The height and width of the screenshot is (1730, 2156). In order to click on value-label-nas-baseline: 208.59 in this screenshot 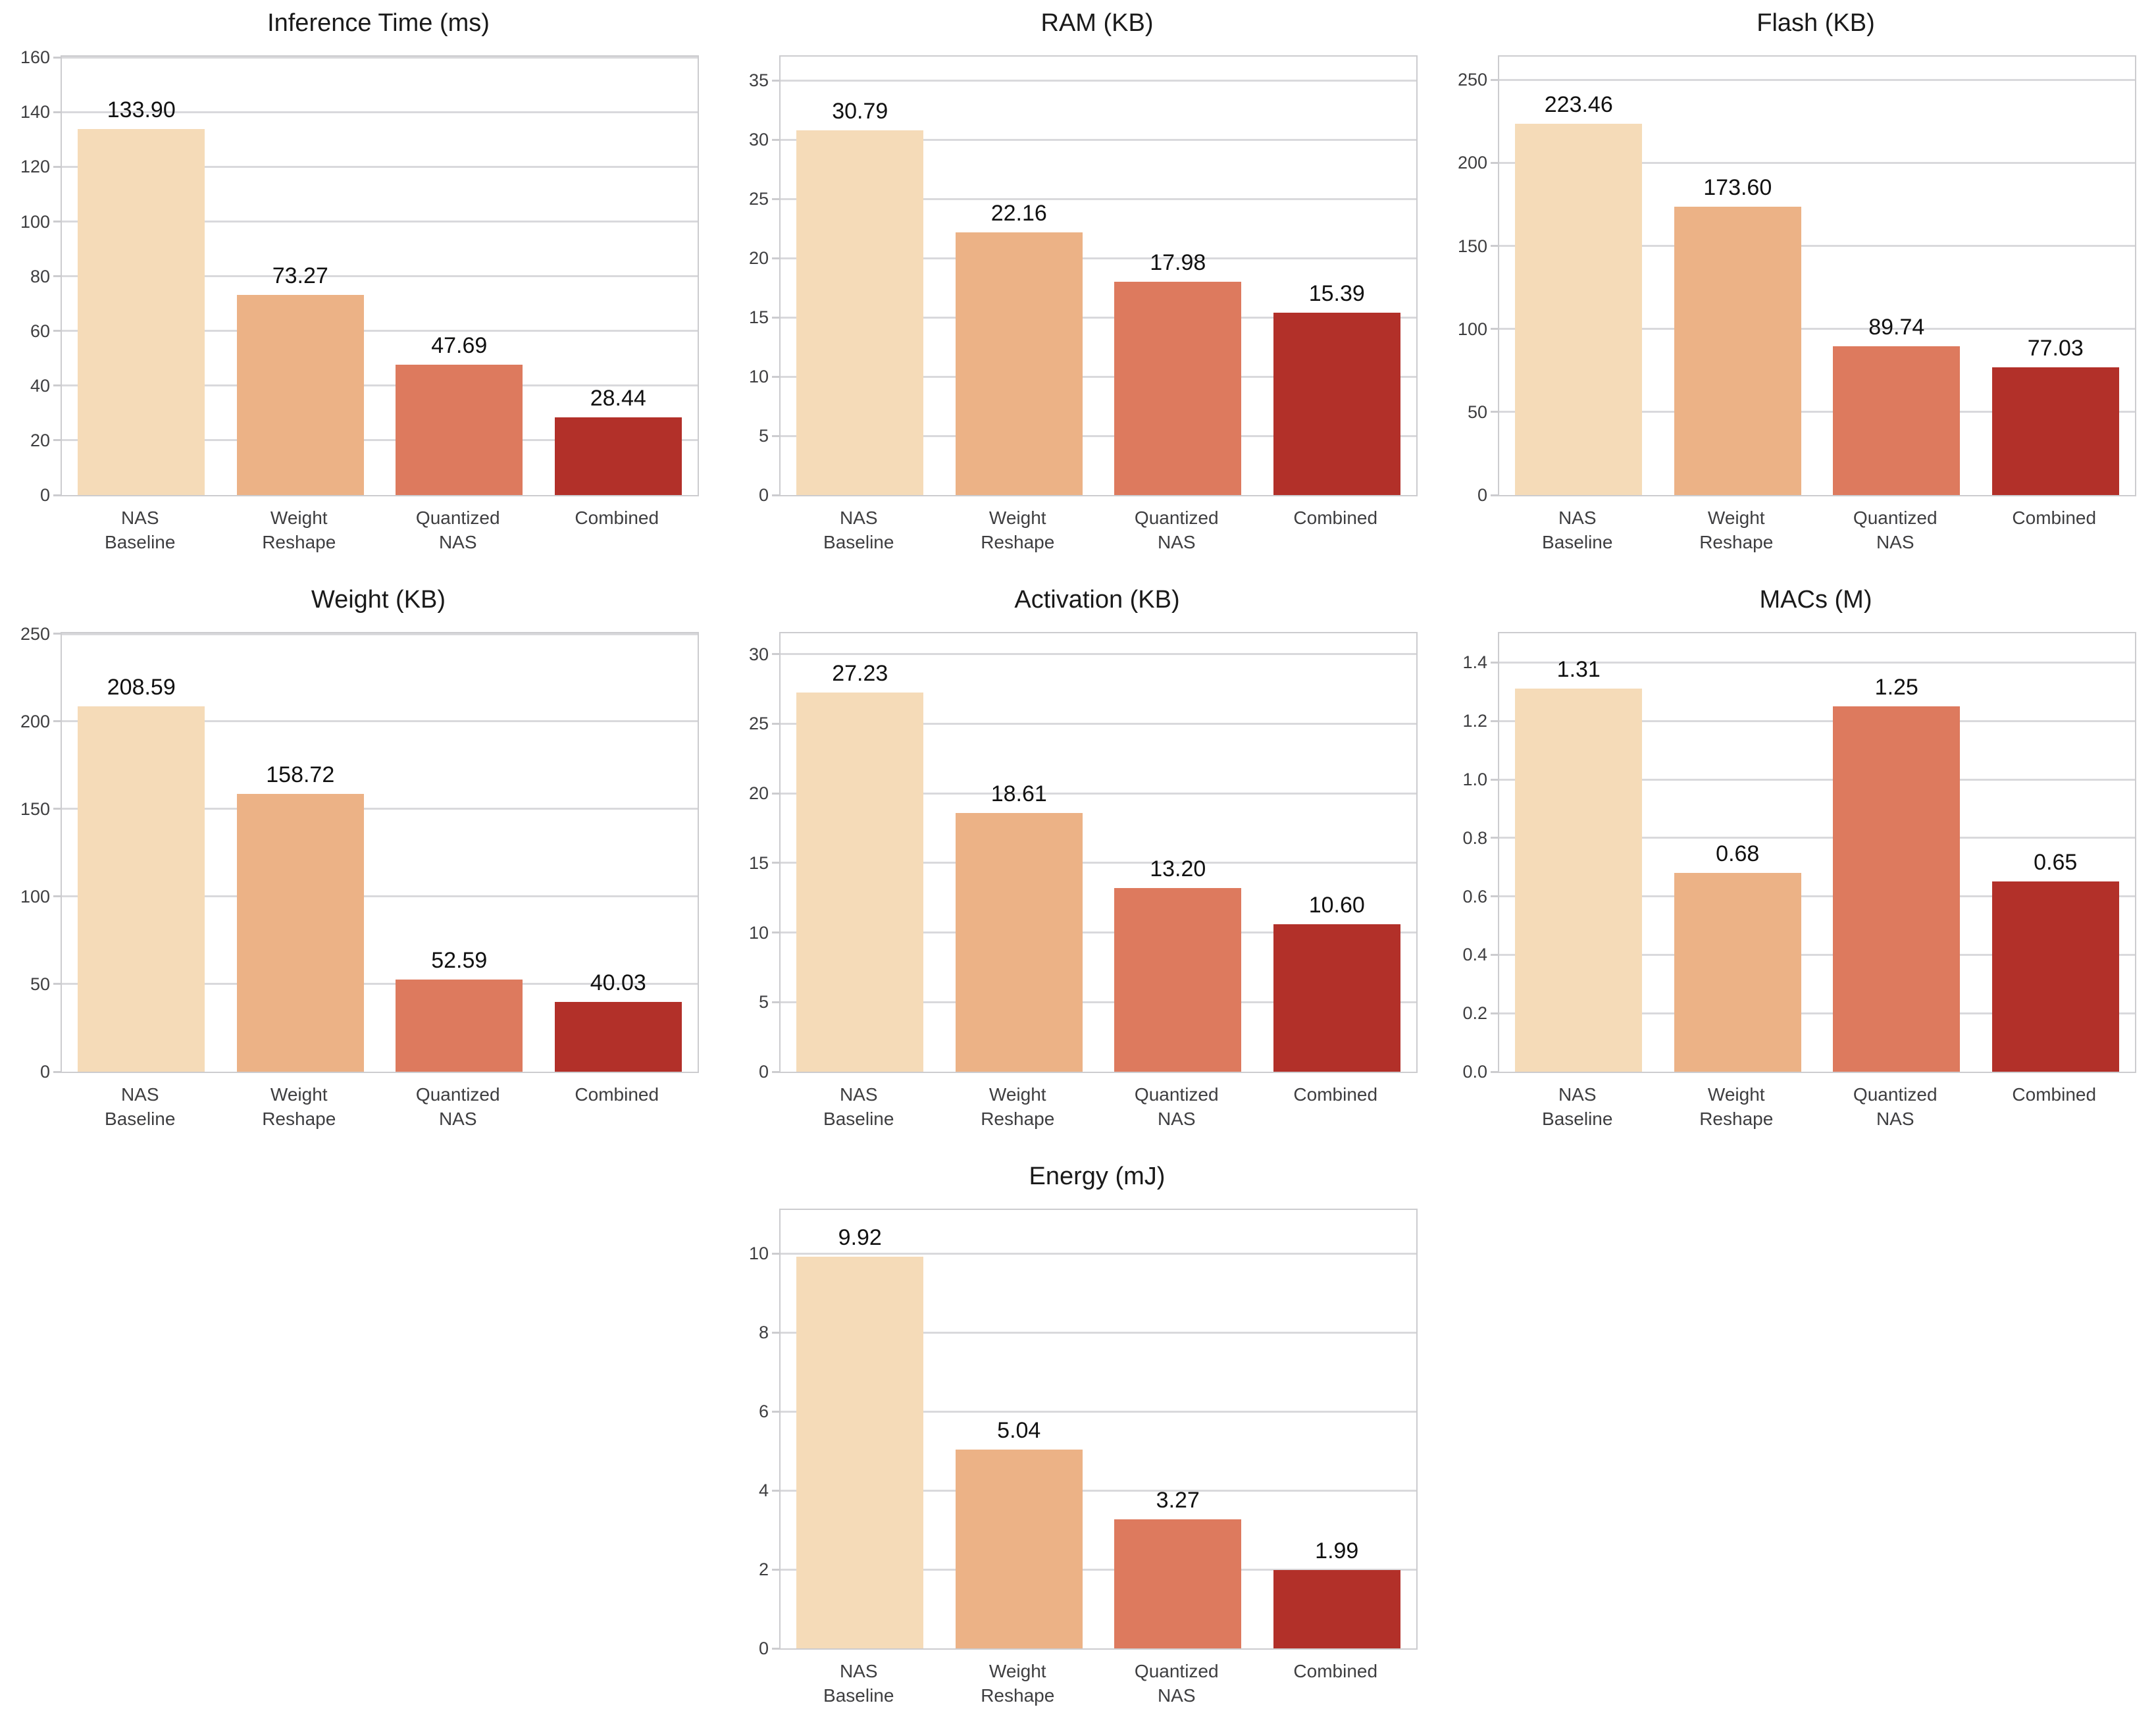, I will do `click(141, 687)`.